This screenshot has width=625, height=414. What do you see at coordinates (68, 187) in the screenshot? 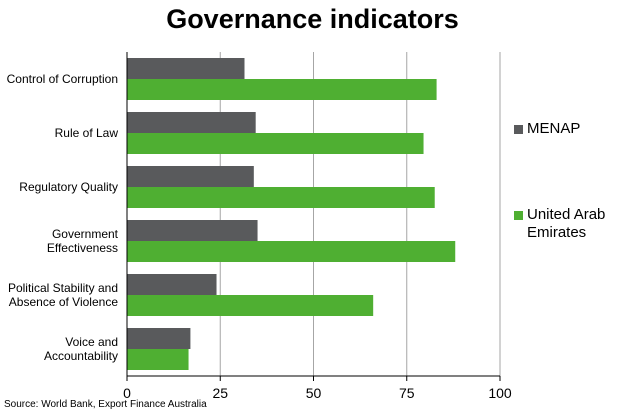
I see `y-category-label-2: Regulatory Quality` at bounding box center [68, 187].